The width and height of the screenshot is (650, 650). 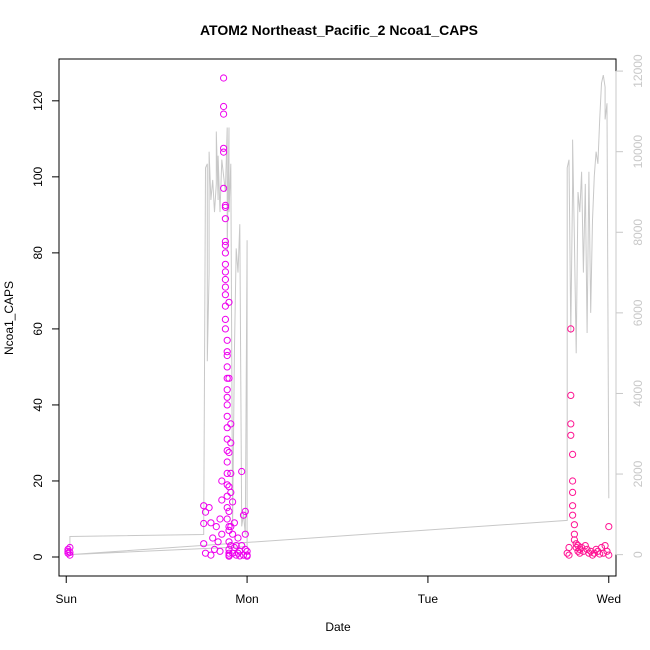 I want to click on x-tick-label: Sun, so click(x=66, y=599).